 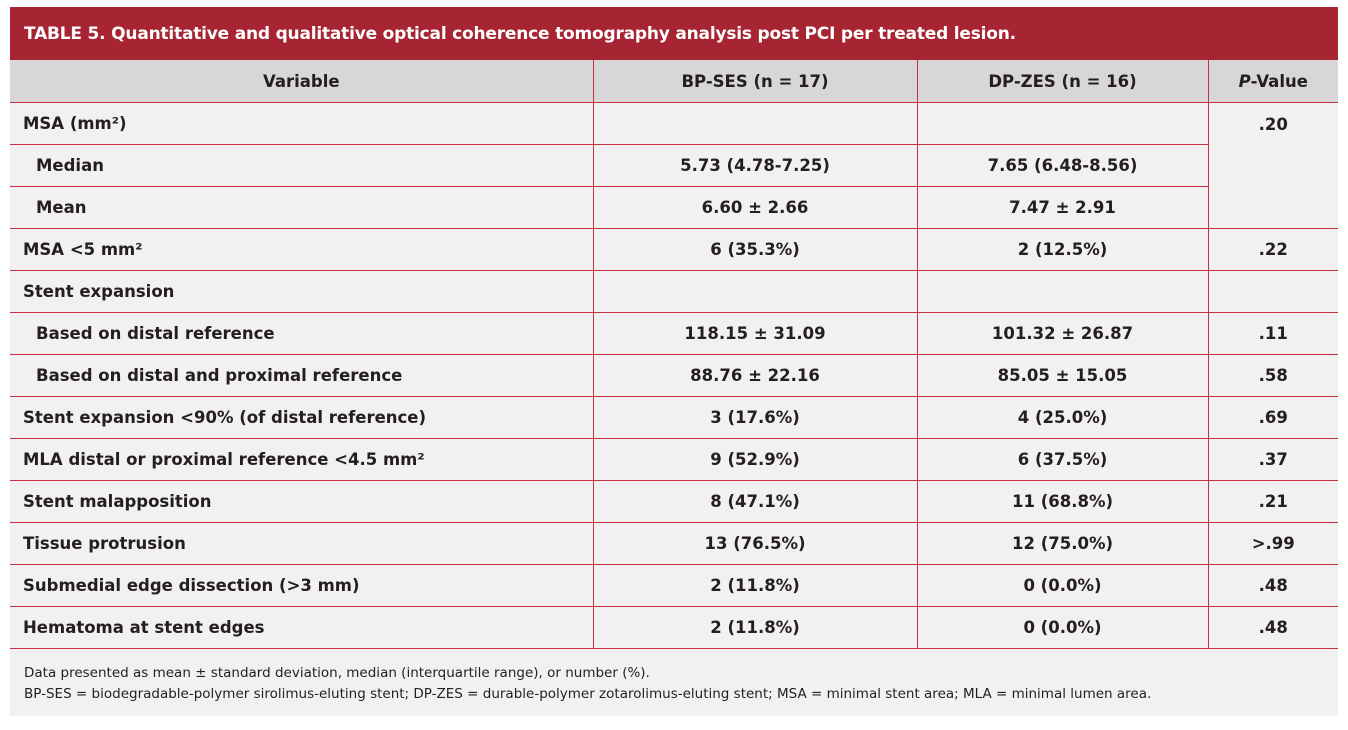 I want to click on header-dp-zes: DP-ZES (n = 16), so click(x=1062, y=81).